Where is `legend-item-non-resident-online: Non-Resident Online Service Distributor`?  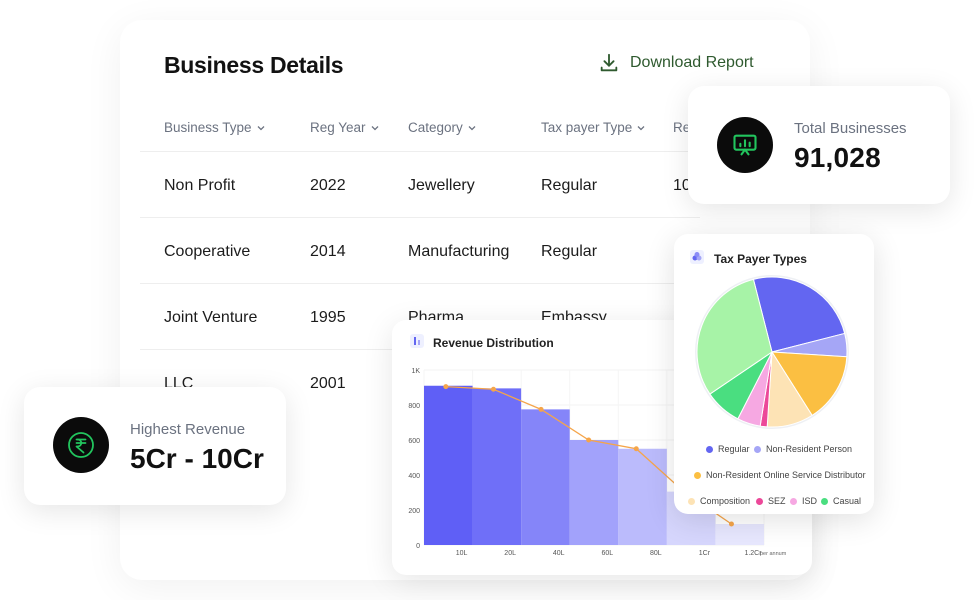 legend-item-non-resident-online: Non-Resident Online Service Distributor is located at coordinates (780, 475).